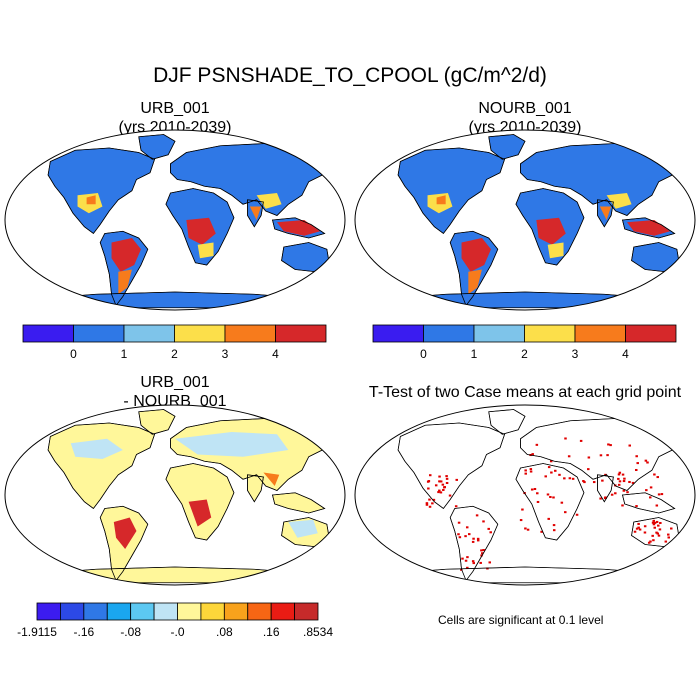  What do you see at coordinates (124, 354) in the screenshot?
I see `colorbar-urb-label: 1` at bounding box center [124, 354].